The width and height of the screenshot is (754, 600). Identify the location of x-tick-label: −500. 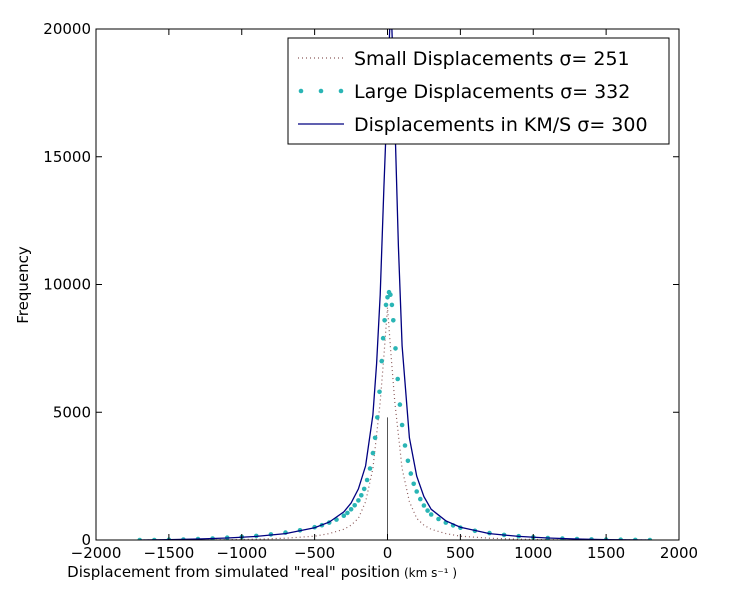
(314, 553).